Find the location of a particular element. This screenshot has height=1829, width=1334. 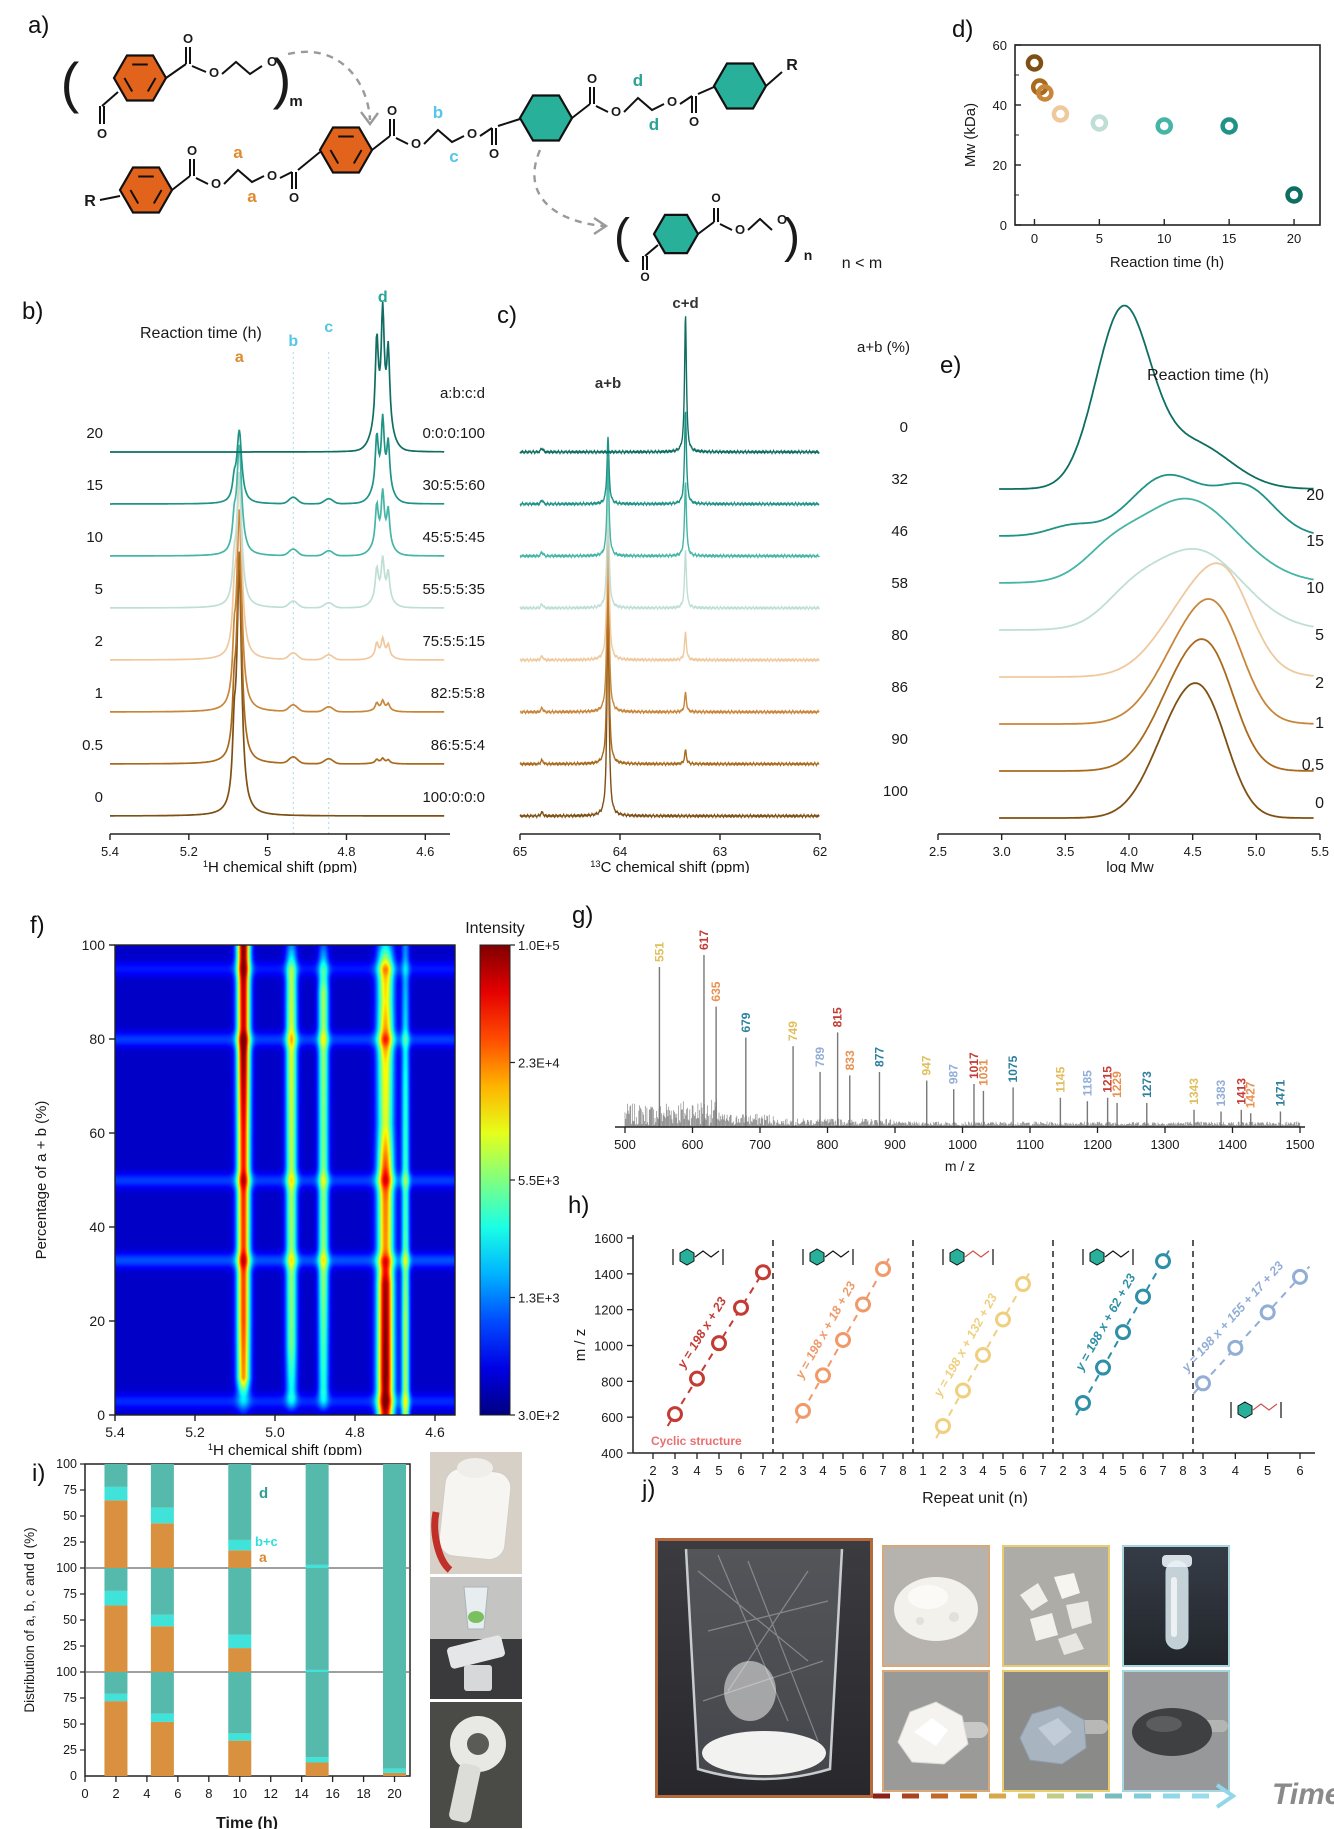

peak-mz-label: 1017 is located at coordinates (974, 1065).